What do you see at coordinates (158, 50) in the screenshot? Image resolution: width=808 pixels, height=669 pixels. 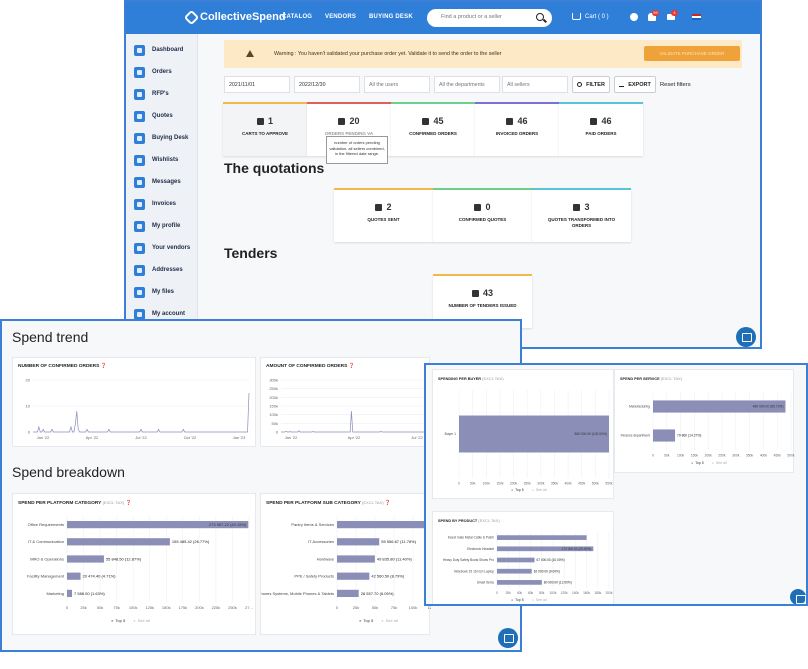 I see `sidebar-item-dashboard: Dashboard` at bounding box center [158, 50].